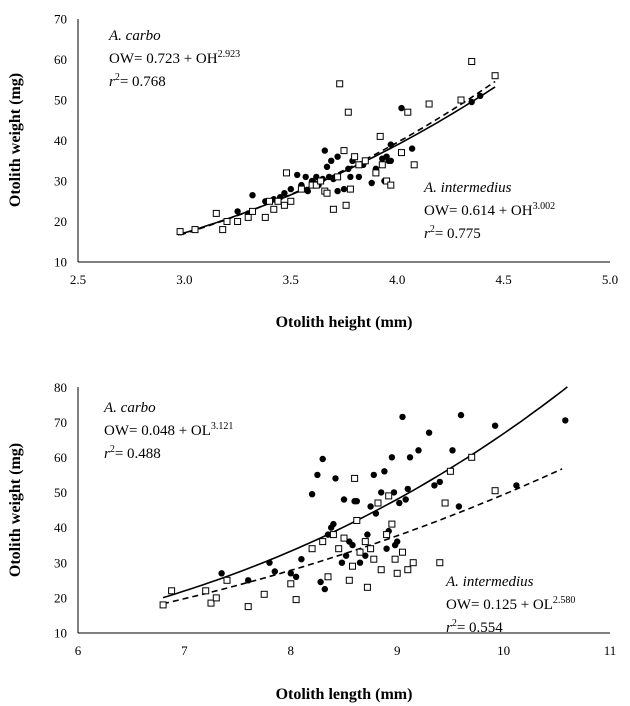  What do you see at coordinates (291, 650) in the screenshot?
I see `x-tick-label: 8` at bounding box center [291, 650].